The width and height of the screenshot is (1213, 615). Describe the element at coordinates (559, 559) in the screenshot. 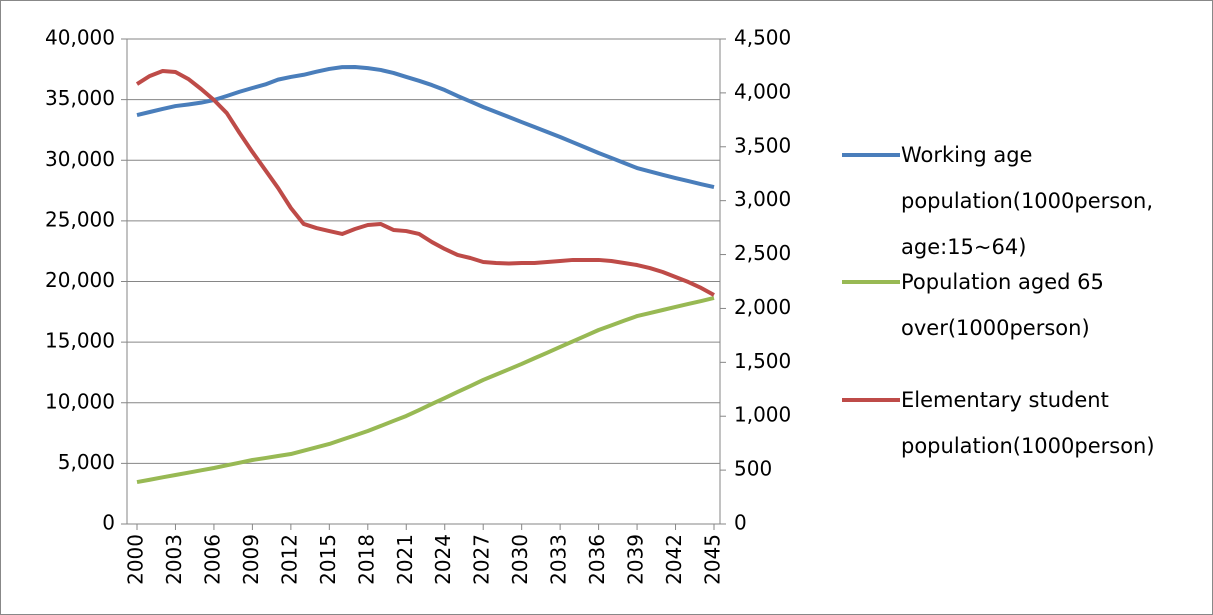

I see `x-tick-label: 2033` at that location.